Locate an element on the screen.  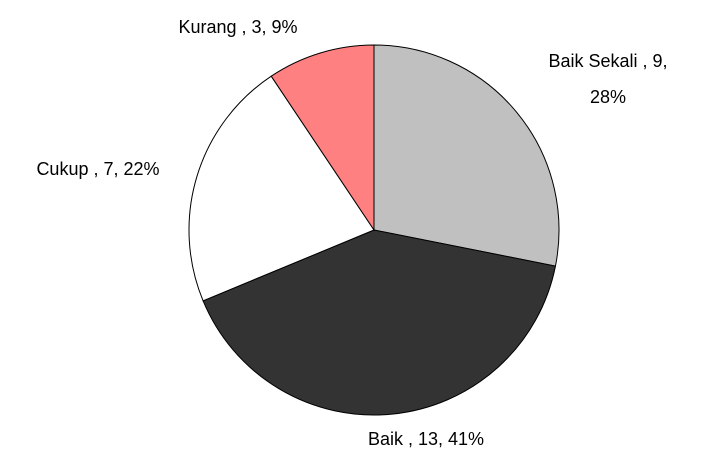
data-label: Cukup , 7, 22% is located at coordinates (97, 169).